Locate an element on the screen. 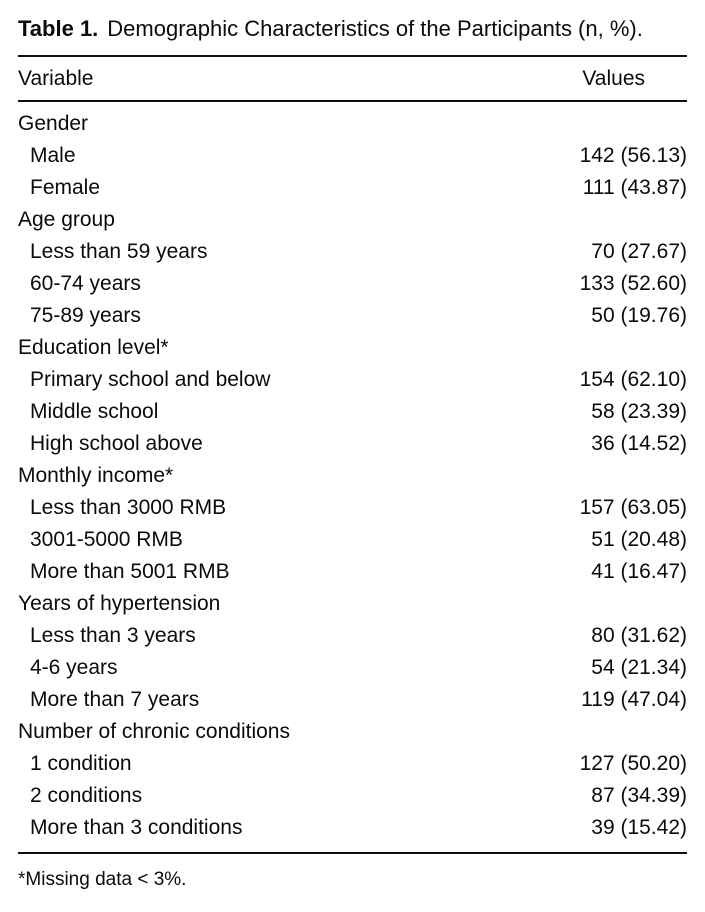  row-label: 75-89 years is located at coordinates (85, 315).